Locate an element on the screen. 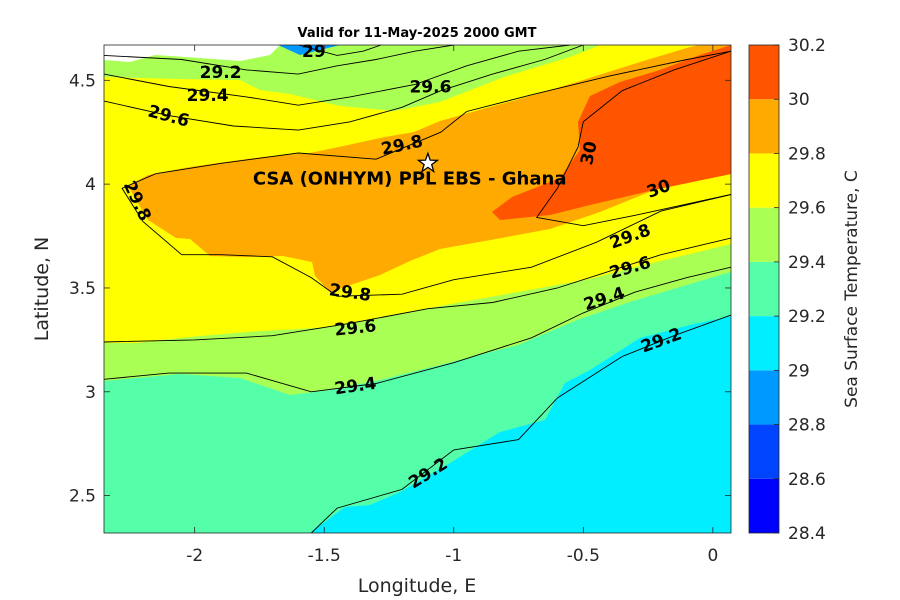 The height and width of the screenshot is (600, 900). contour-label: 30 is located at coordinates (589, 152).